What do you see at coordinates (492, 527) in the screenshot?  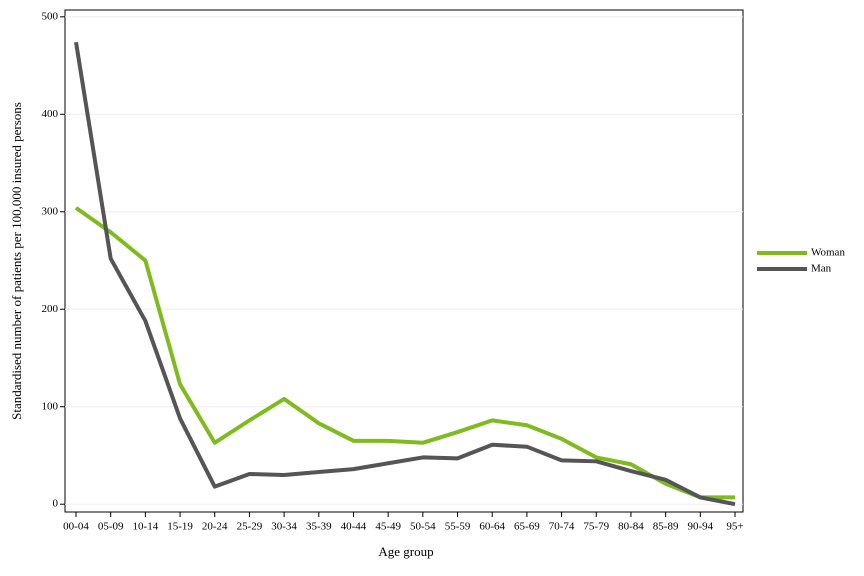 I see `x-tick-label: 60-64` at bounding box center [492, 527].